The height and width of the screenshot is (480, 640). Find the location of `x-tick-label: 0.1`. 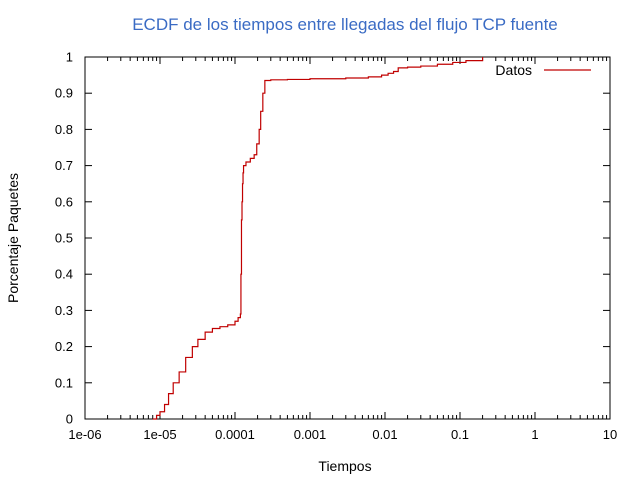

x-tick-label: 0.1 is located at coordinates (460, 434).